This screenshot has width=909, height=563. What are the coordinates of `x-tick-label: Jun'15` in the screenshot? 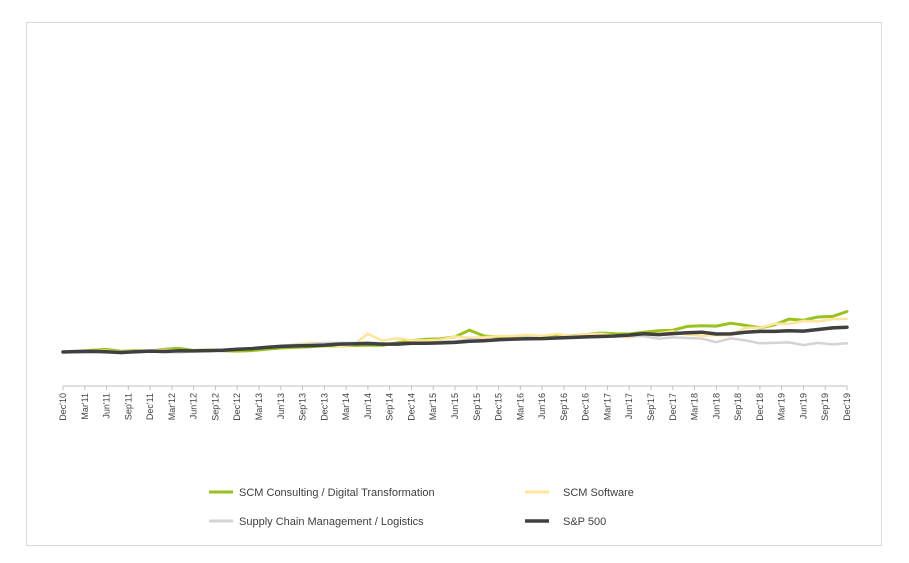 It's located at (455, 406).